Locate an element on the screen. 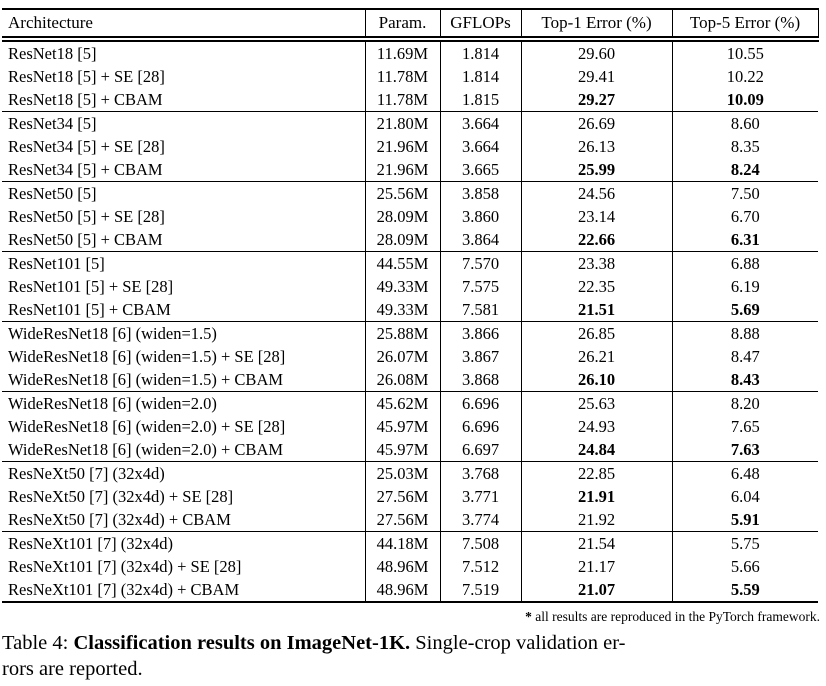 The width and height of the screenshot is (826, 686). cell-architecture: ResNet101 [5] + CBAM is located at coordinates (184, 310).